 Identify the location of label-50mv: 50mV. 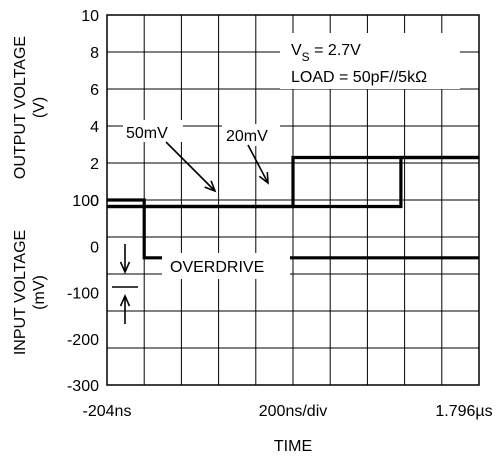
(147, 133).